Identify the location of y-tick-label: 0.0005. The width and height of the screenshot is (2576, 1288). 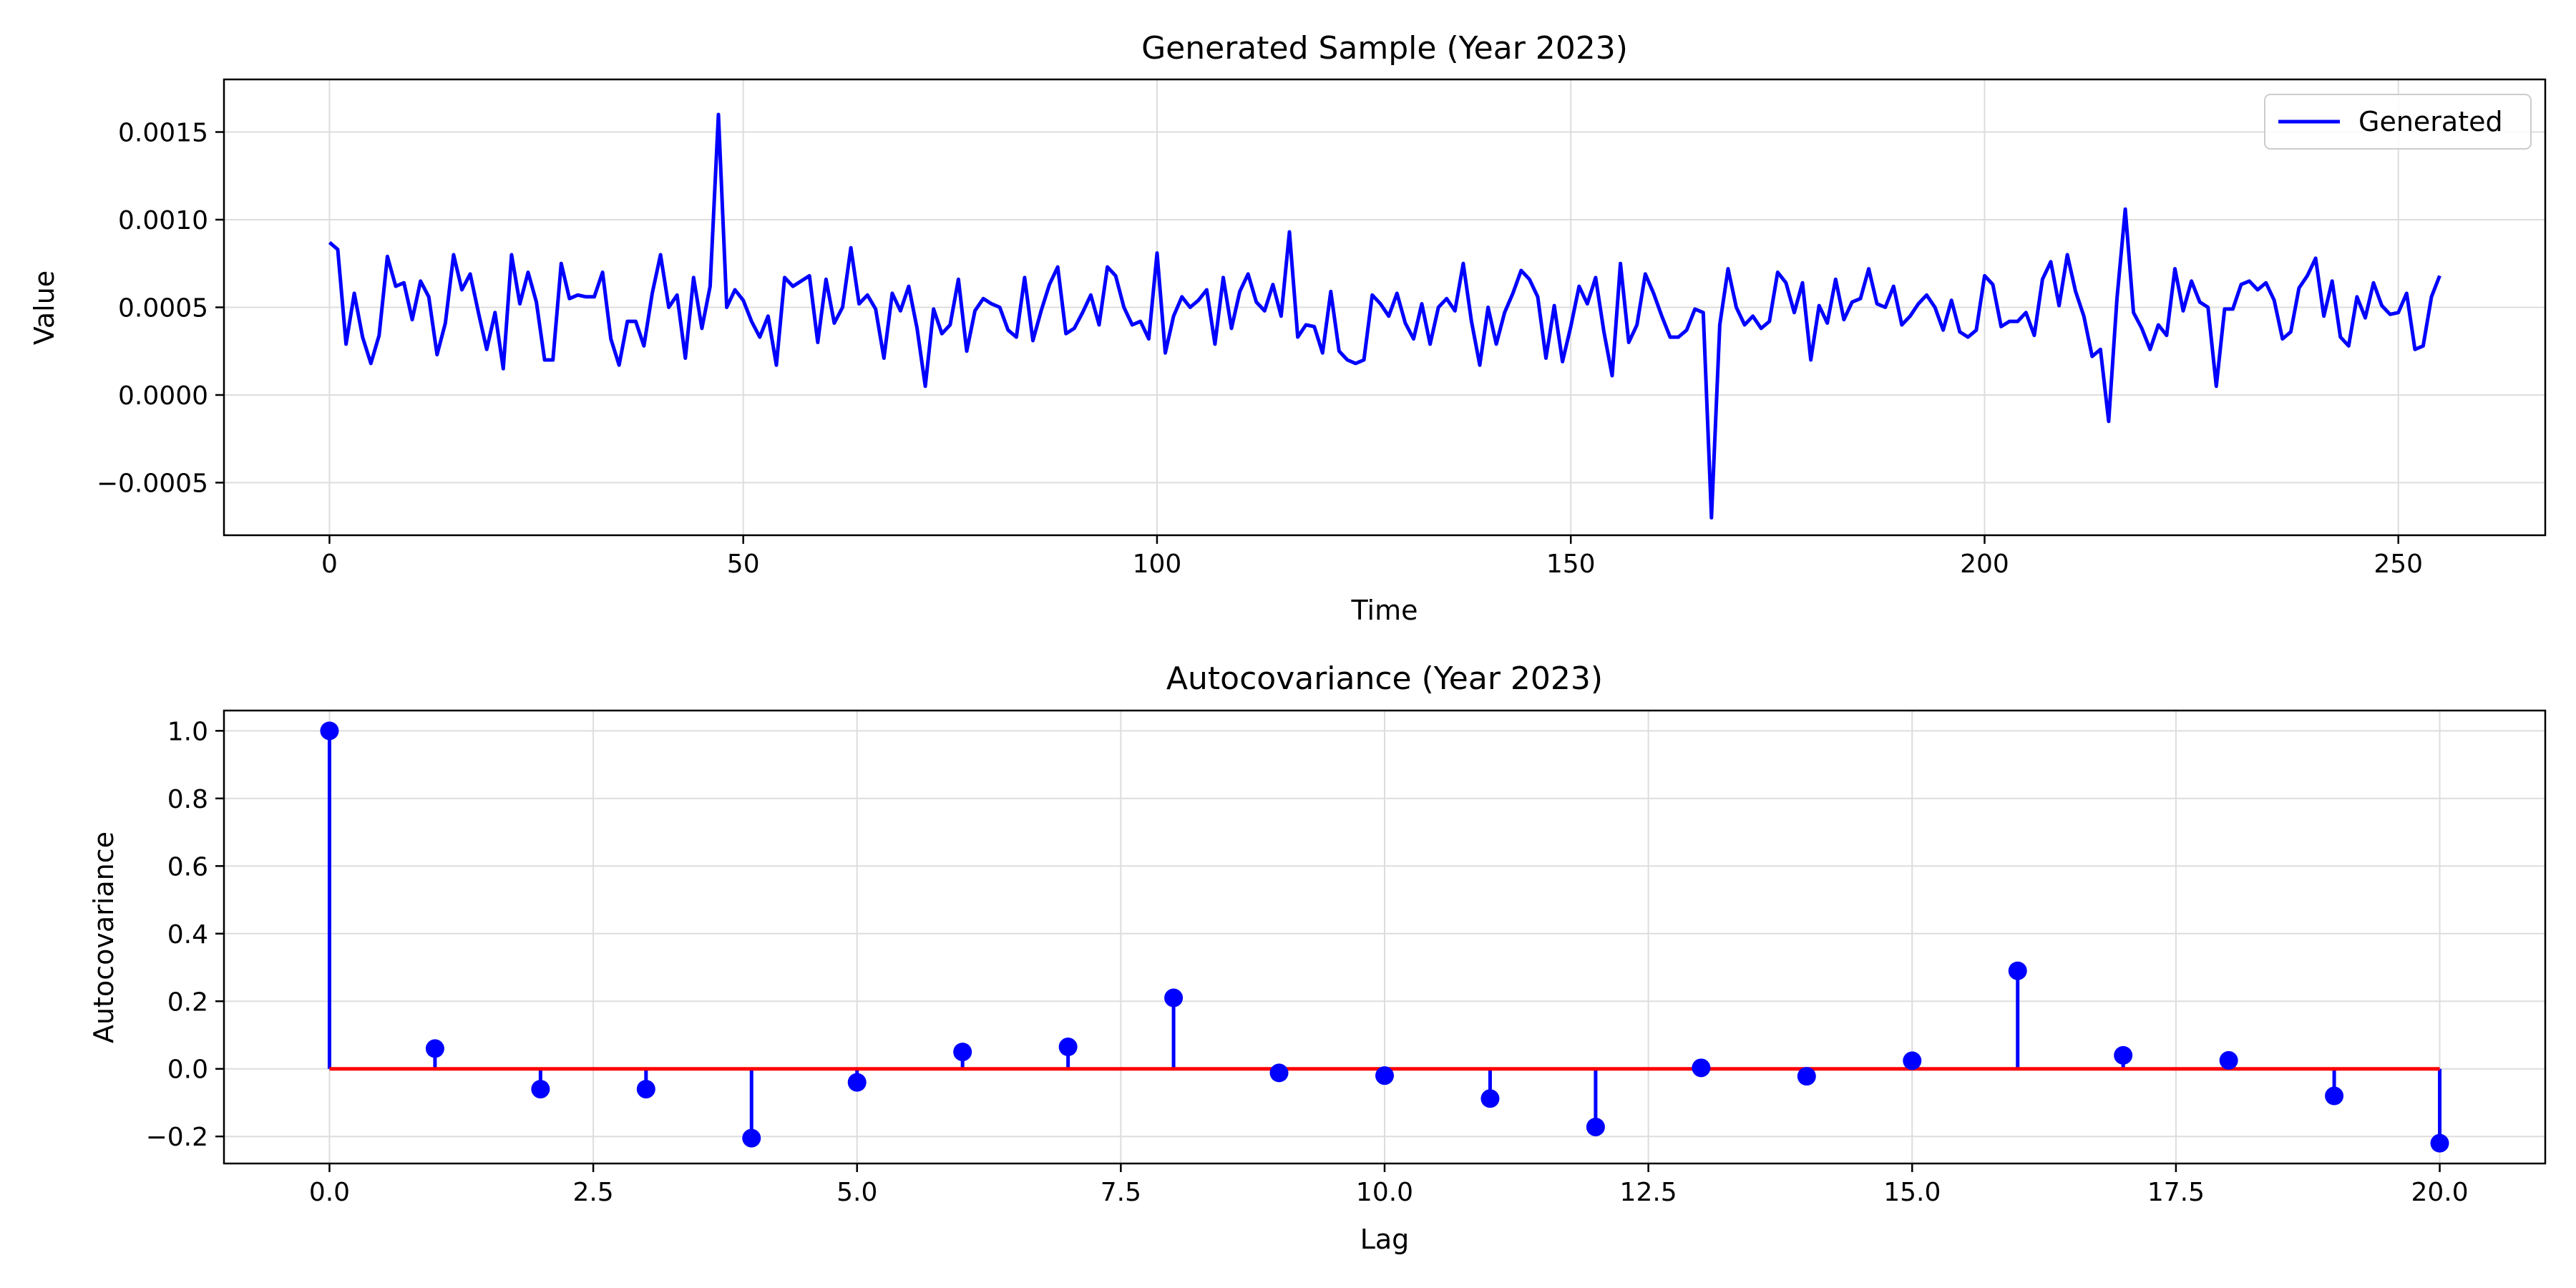
(163, 308).